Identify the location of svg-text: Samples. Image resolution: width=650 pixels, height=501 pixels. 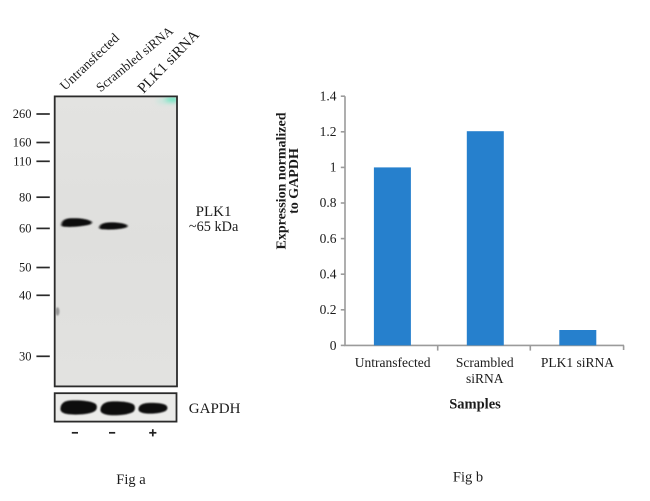
(475, 404).